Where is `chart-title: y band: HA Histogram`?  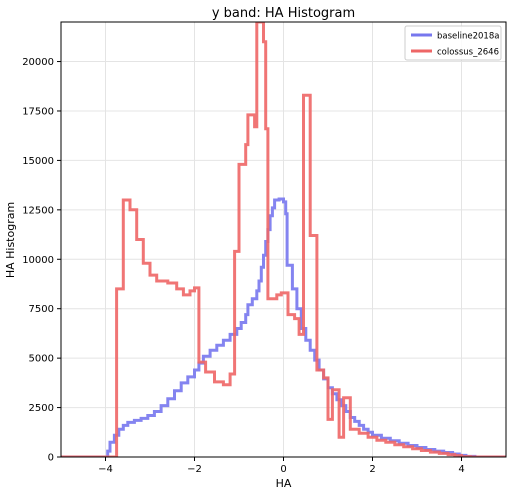 chart-title: y band: HA Histogram is located at coordinates (283, 13).